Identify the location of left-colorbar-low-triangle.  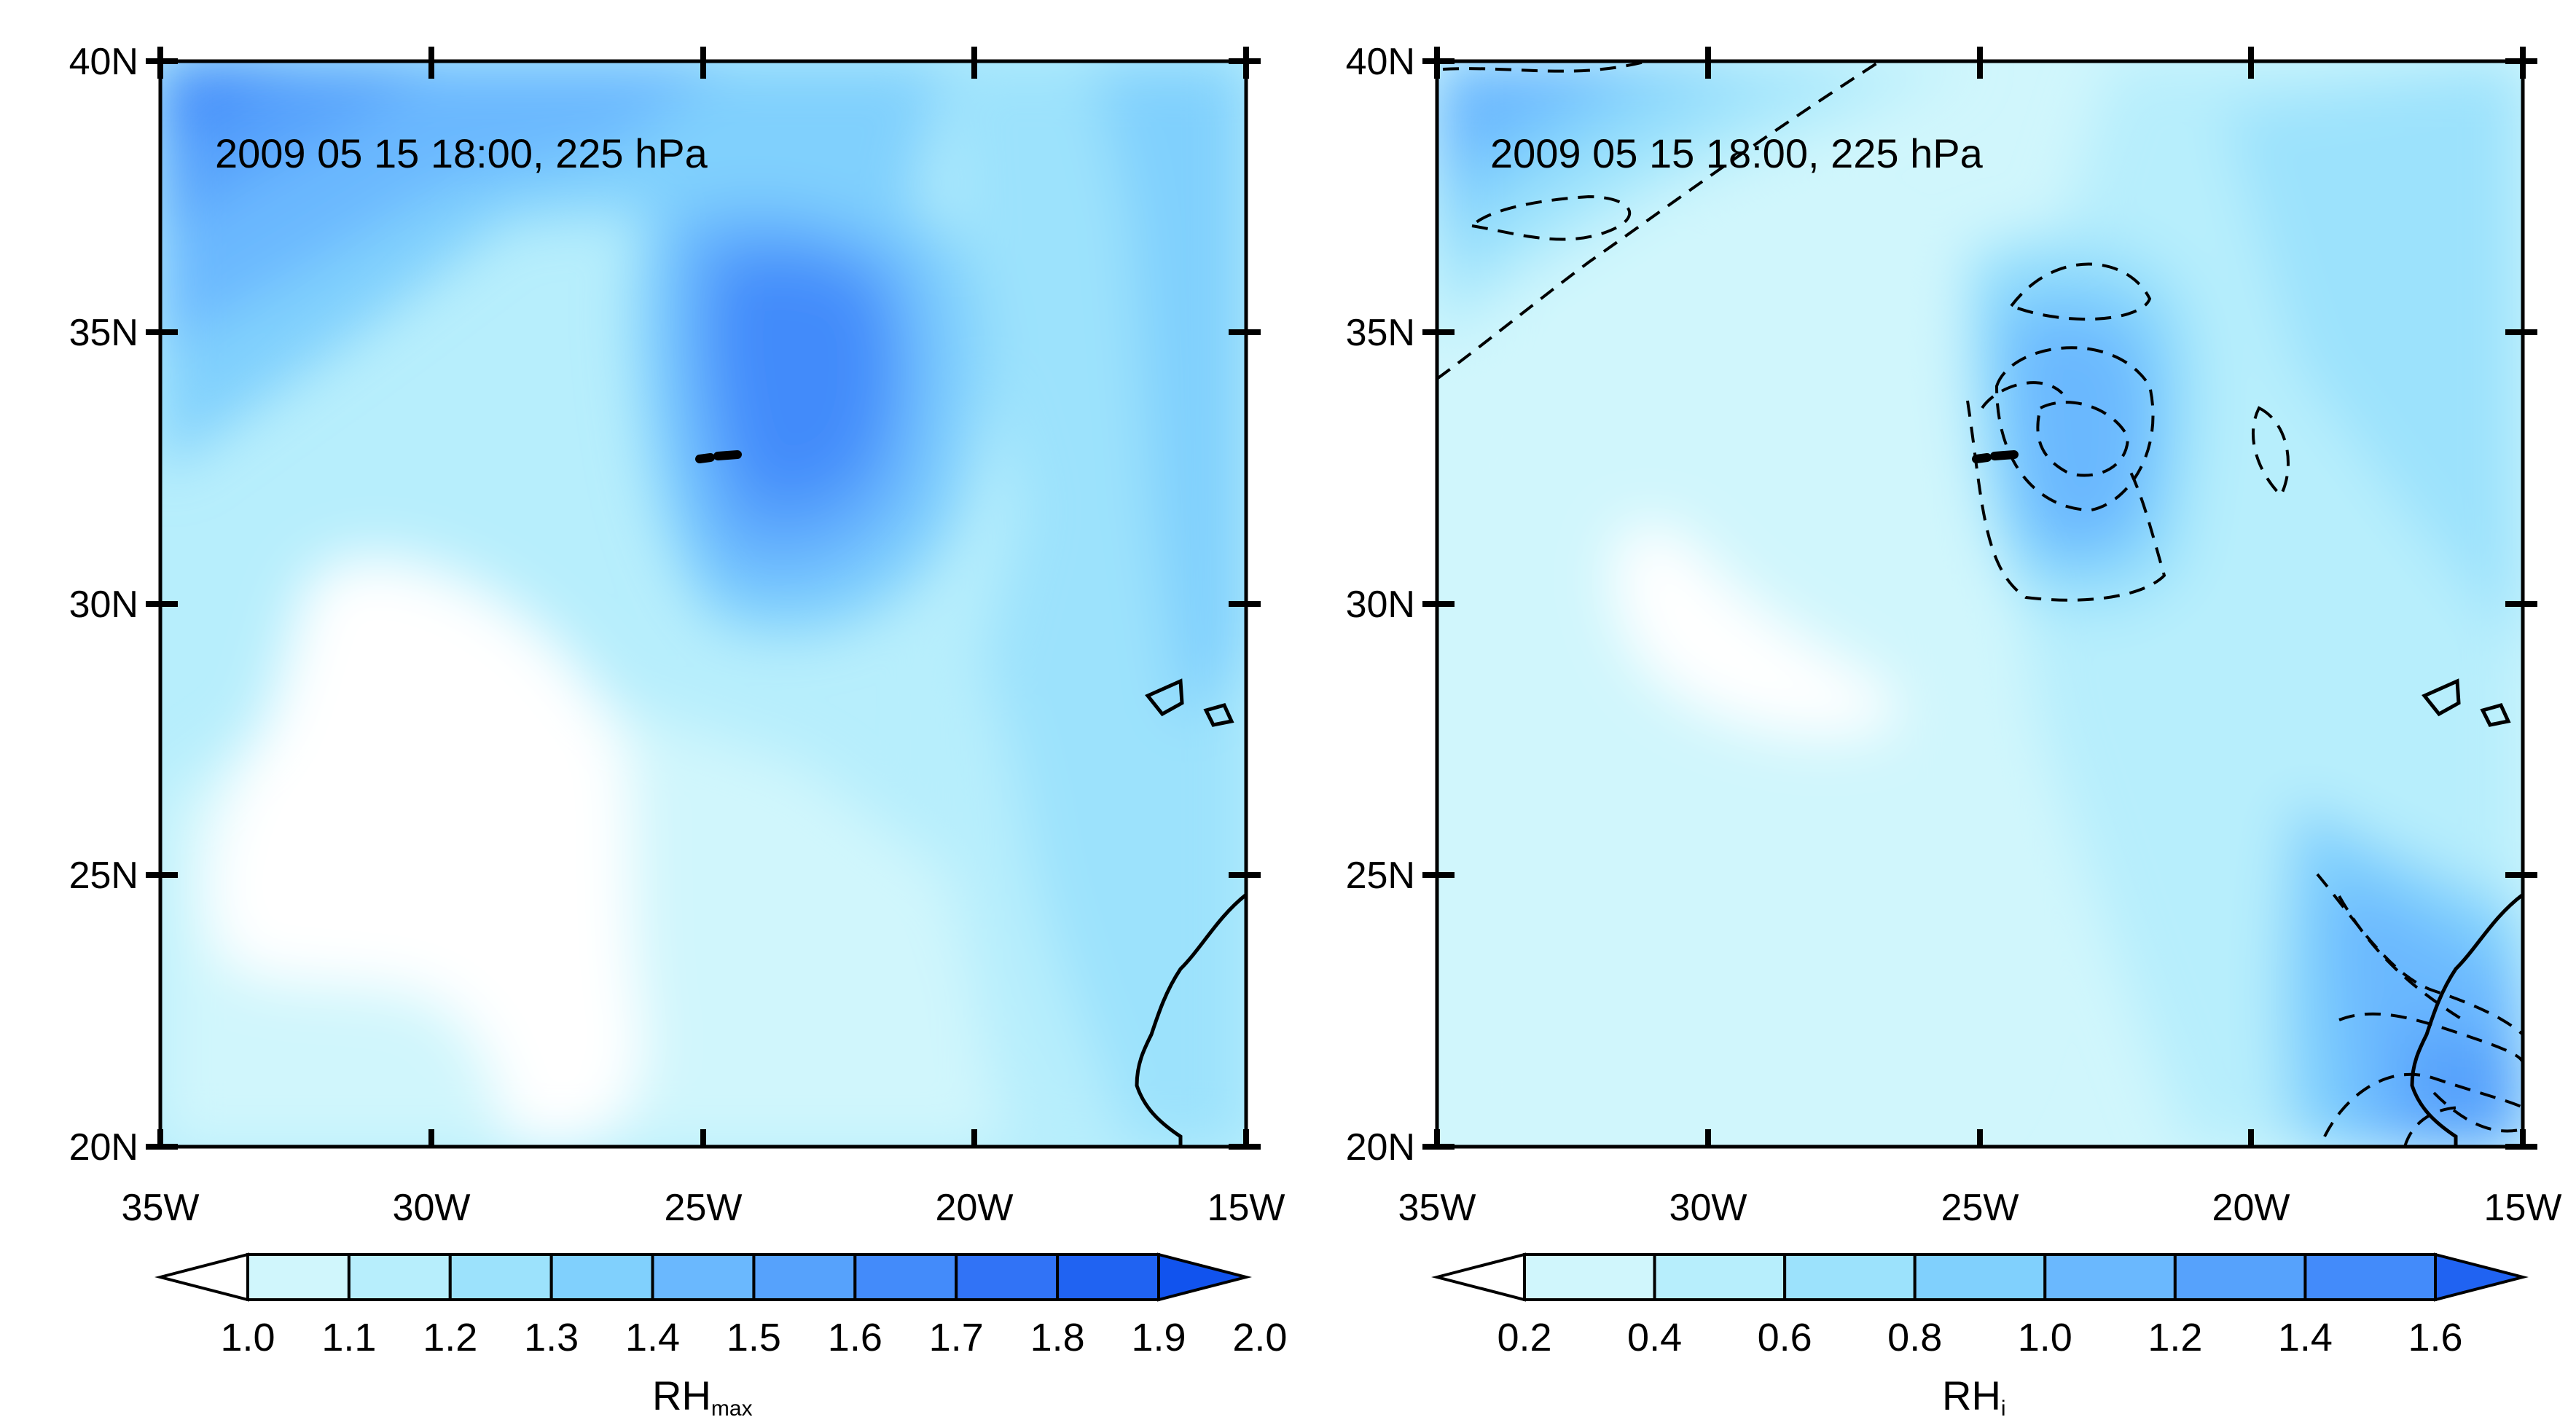
(201, 1277).